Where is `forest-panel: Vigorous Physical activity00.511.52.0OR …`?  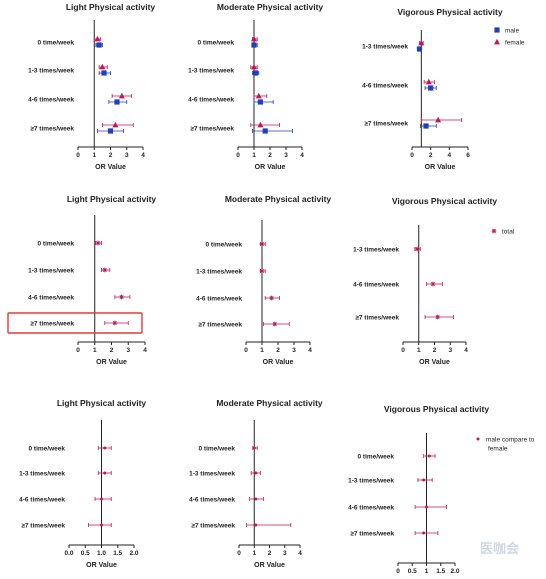
forest-panel: Vigorous Physical activity00.511.52.0OR … is located at coordinates (441, 489).